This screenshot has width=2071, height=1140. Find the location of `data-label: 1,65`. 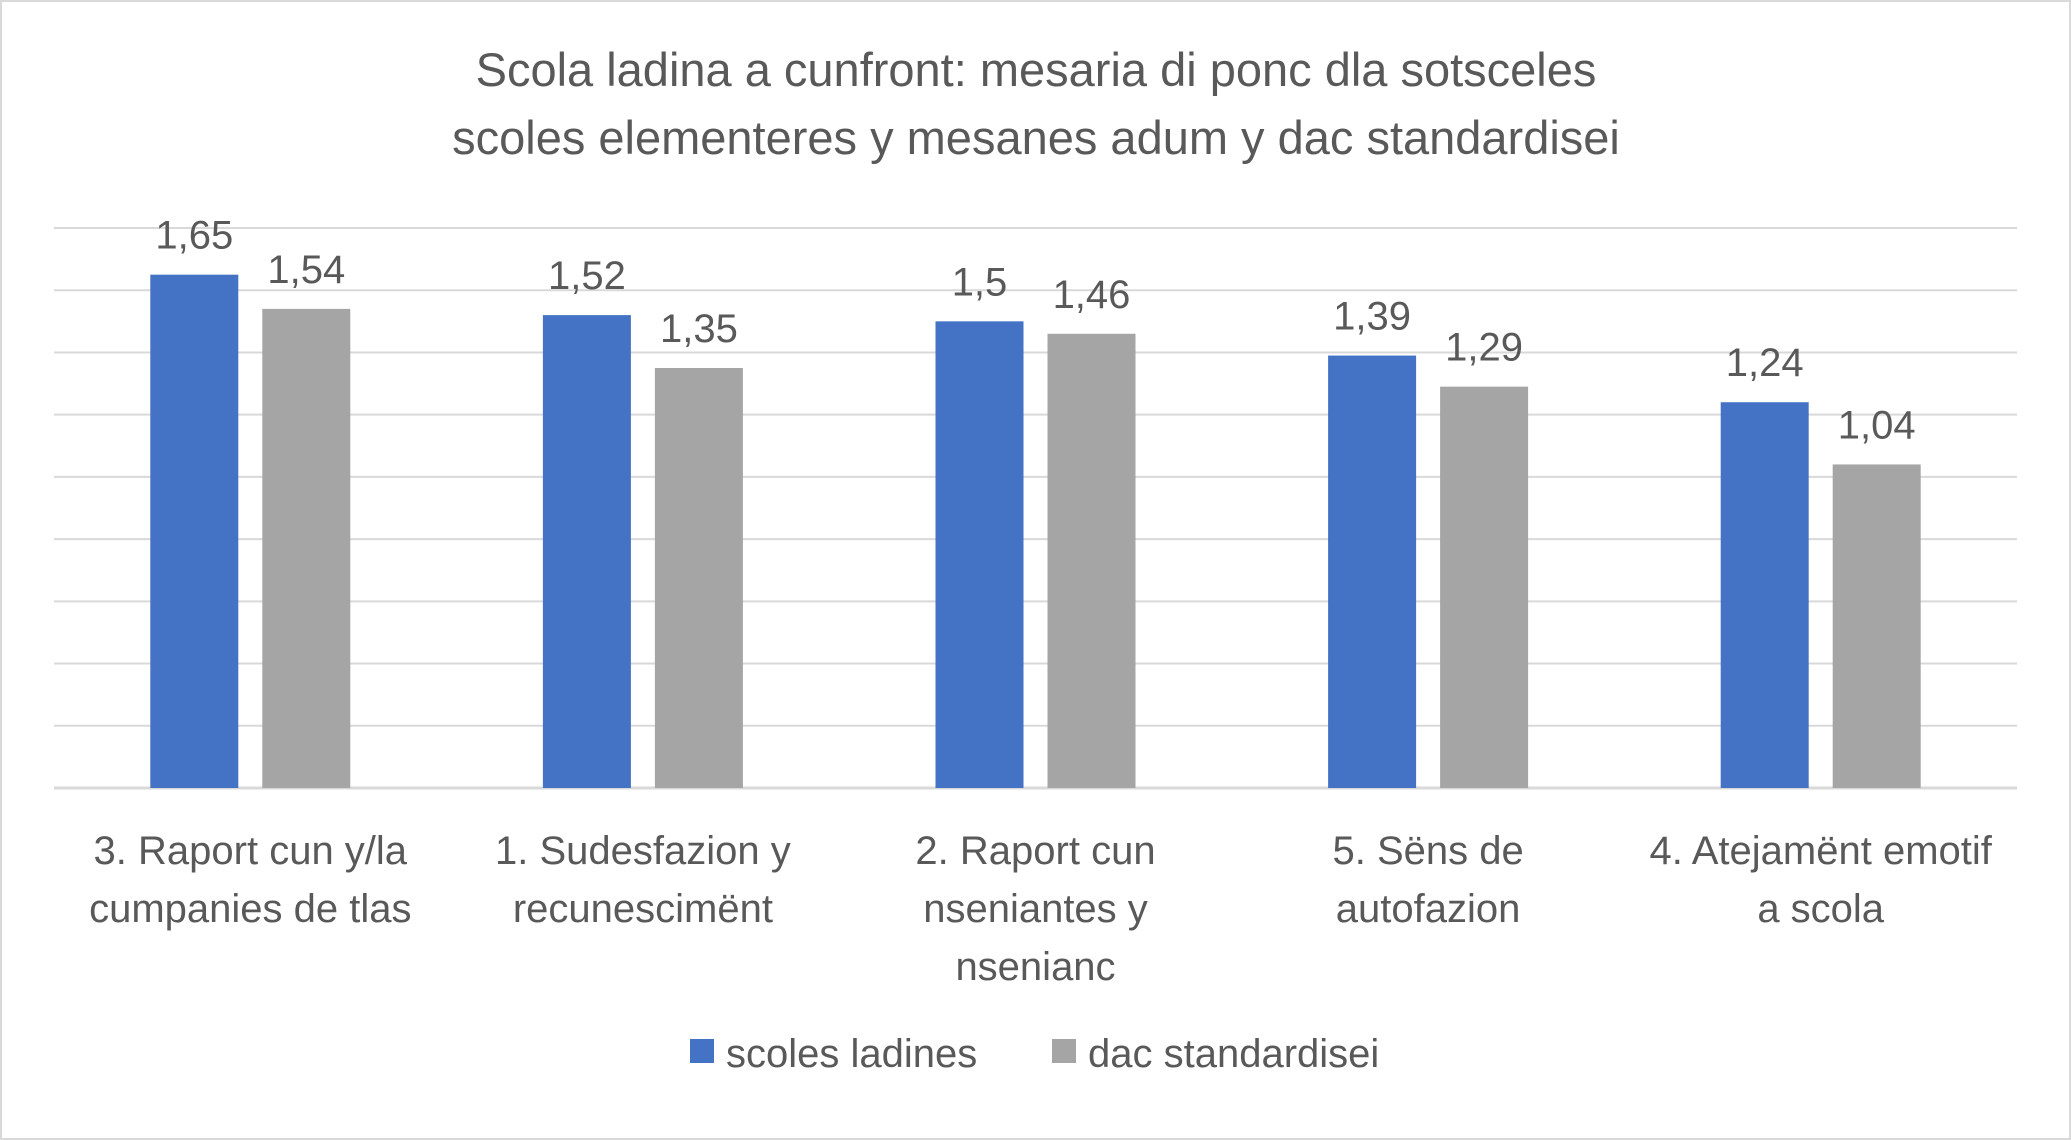

data-label: 1,65 is located at coordinates (194, 236).